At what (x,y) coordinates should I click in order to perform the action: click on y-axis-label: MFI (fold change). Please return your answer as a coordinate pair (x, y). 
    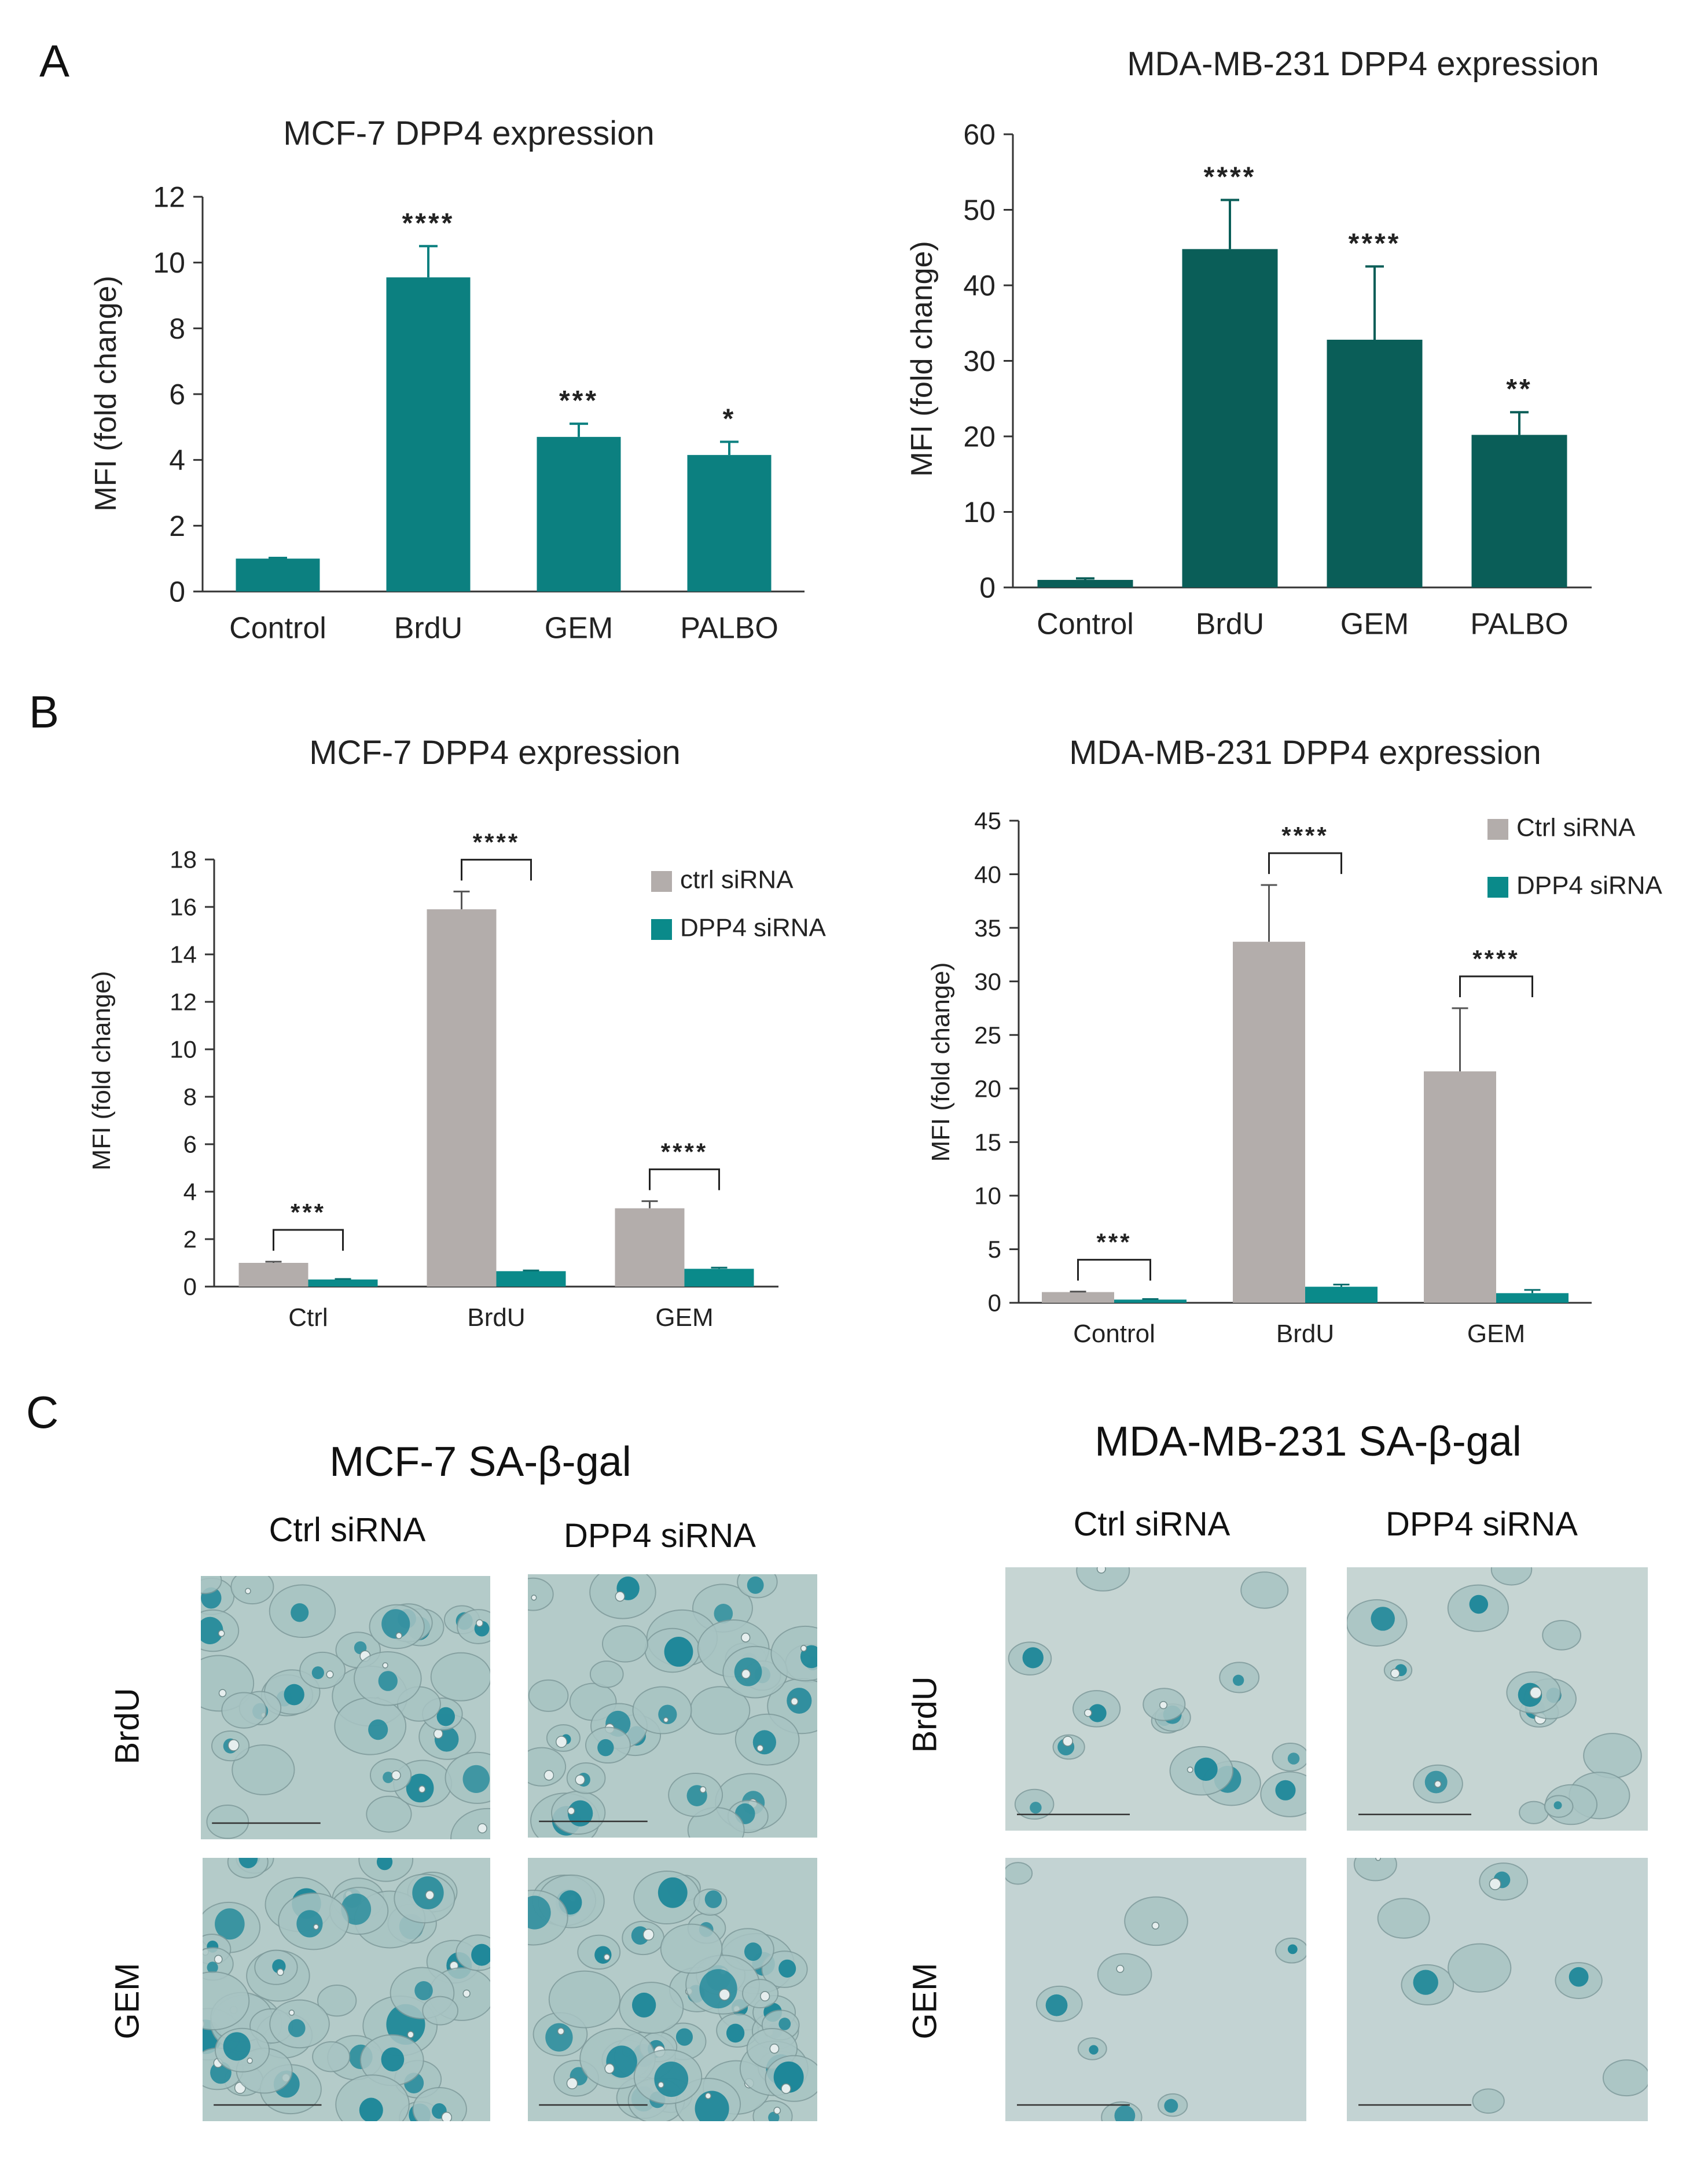
    Looking at the image, I should click on (922, 359).